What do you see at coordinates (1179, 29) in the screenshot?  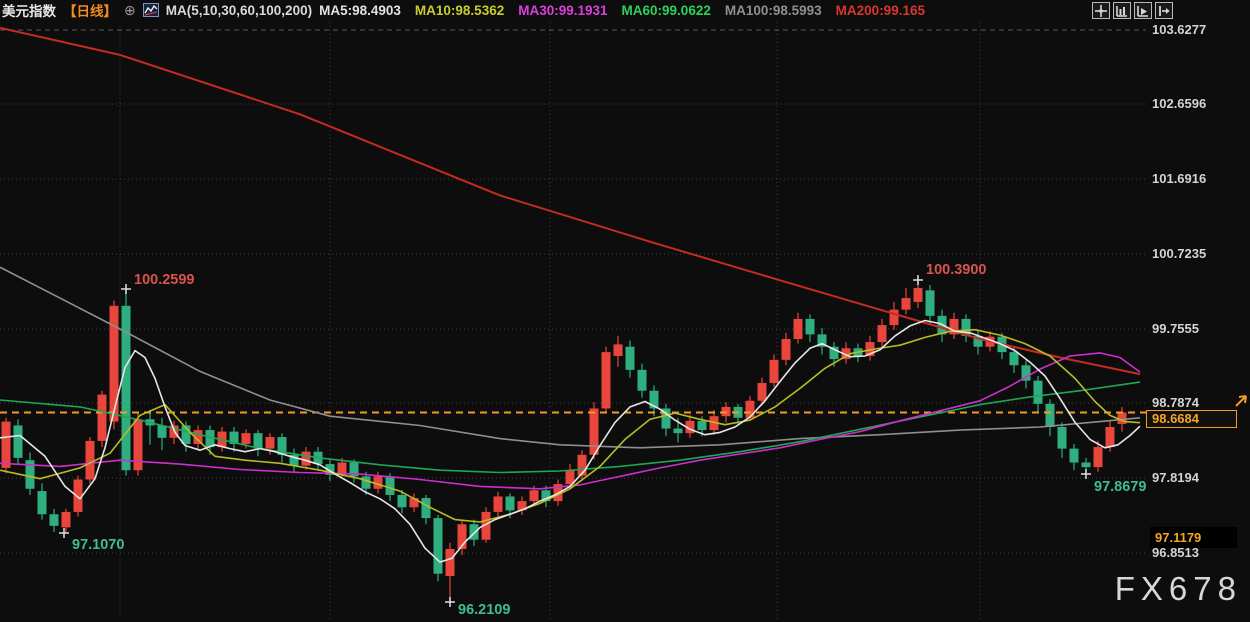 I see `y-axis-label: 103.6277` at bounding box center [1179, 29].